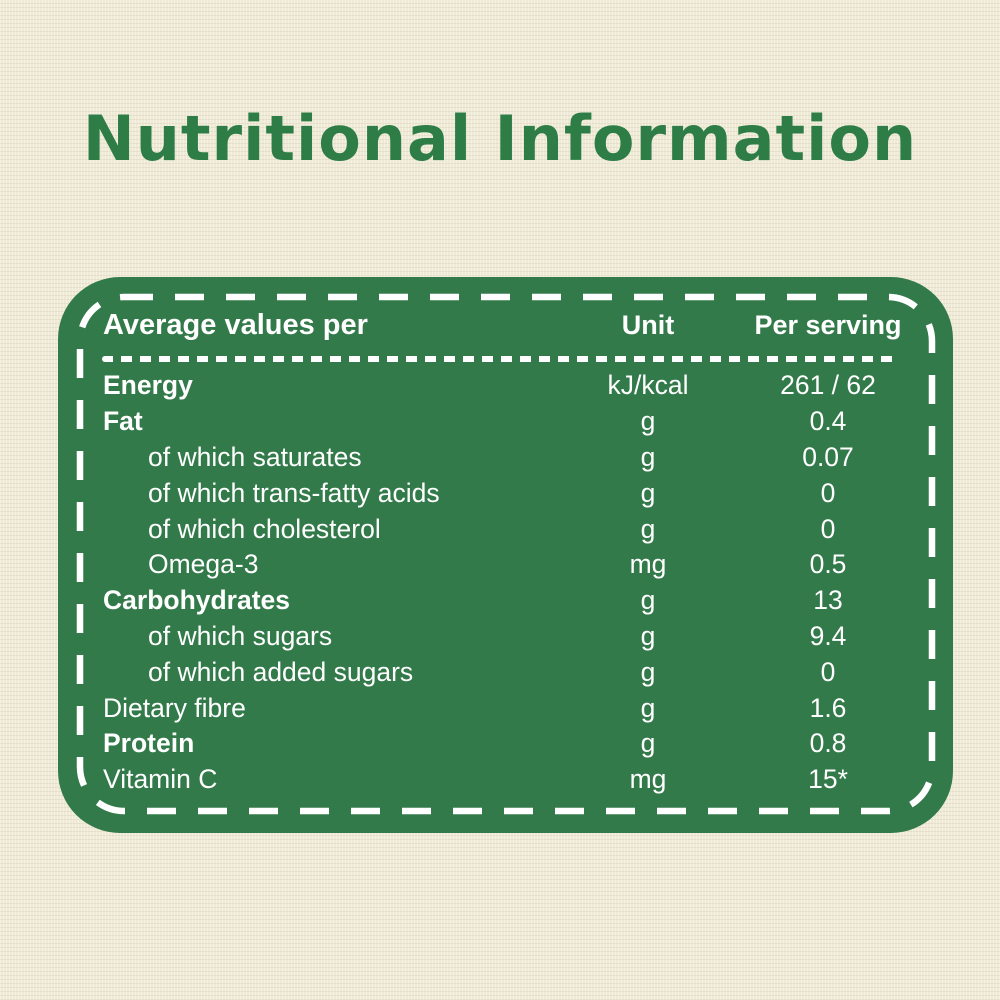 The image size is (1000, 1000). What do you see at coordinates (294, 492) in the screenshot?
I see `row-label: of which trans-fatty acids` at bounding box center [294, 492].